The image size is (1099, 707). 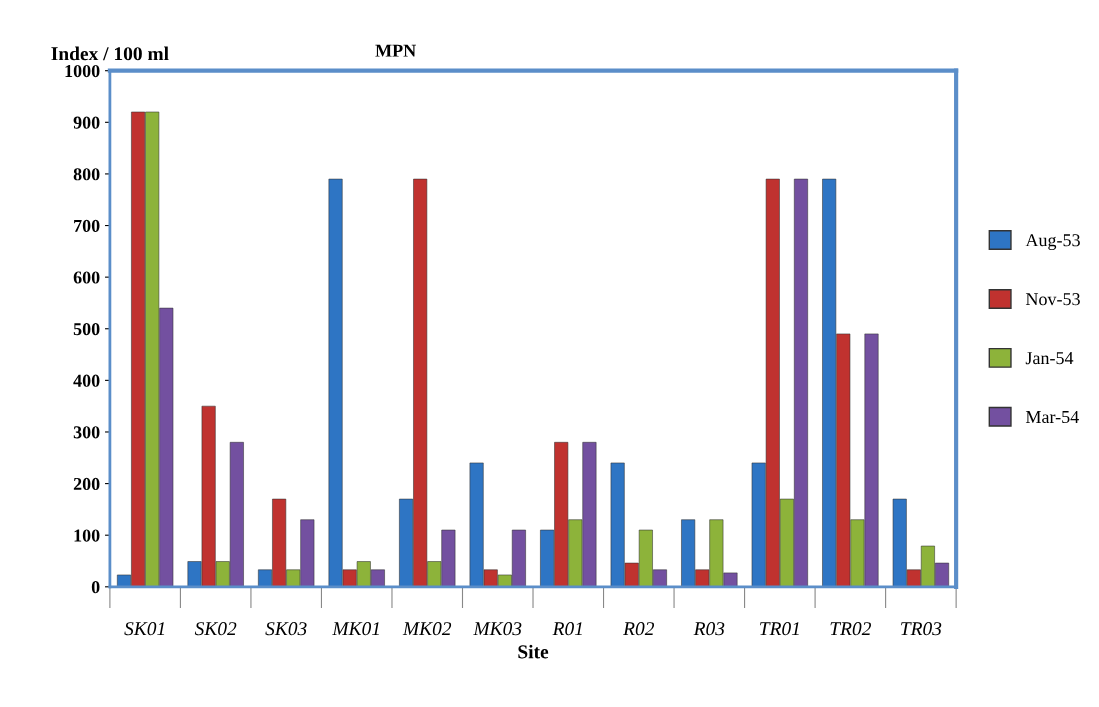 What do you see at coordinates (144, 629) in the screenshot?
I see `x-tick-label: SK01` at bounding box center [144, 629].